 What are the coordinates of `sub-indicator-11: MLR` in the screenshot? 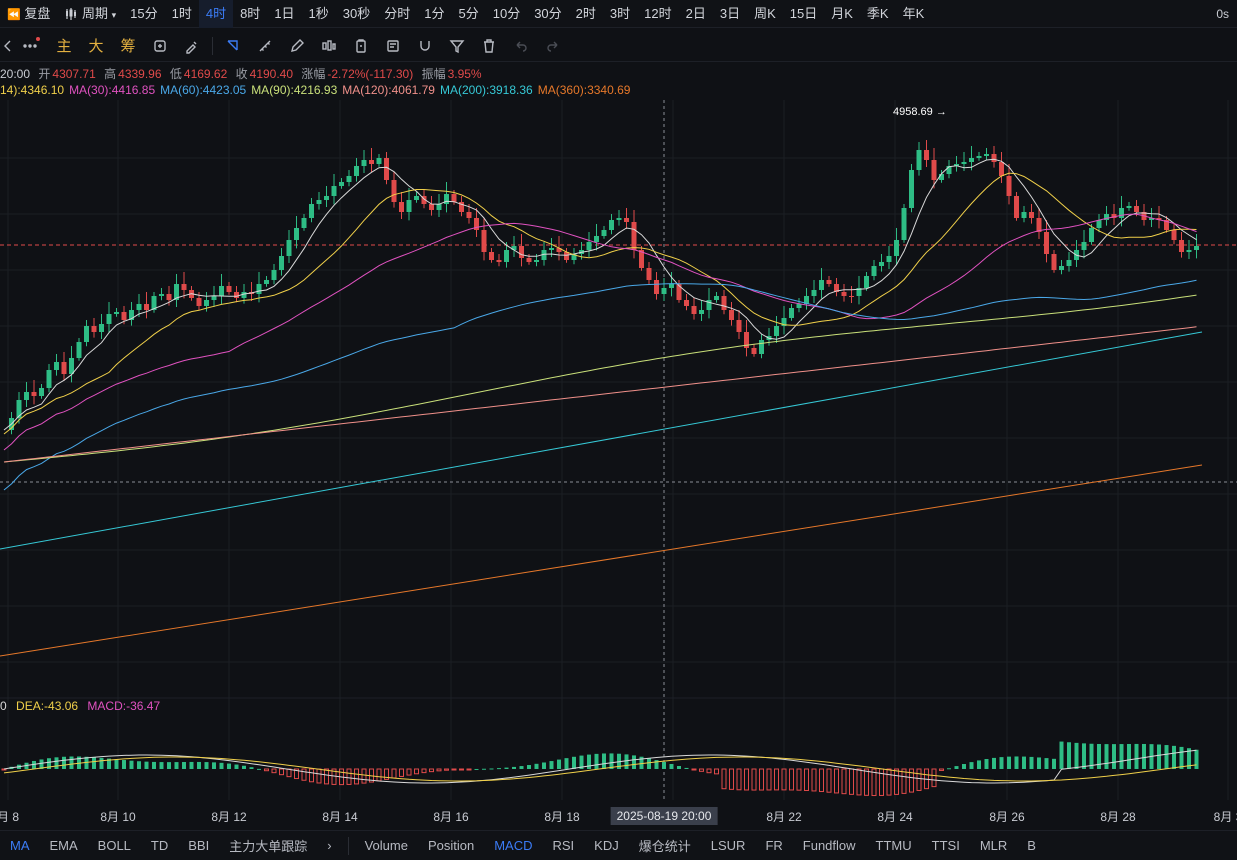 It's located at (993, 845).